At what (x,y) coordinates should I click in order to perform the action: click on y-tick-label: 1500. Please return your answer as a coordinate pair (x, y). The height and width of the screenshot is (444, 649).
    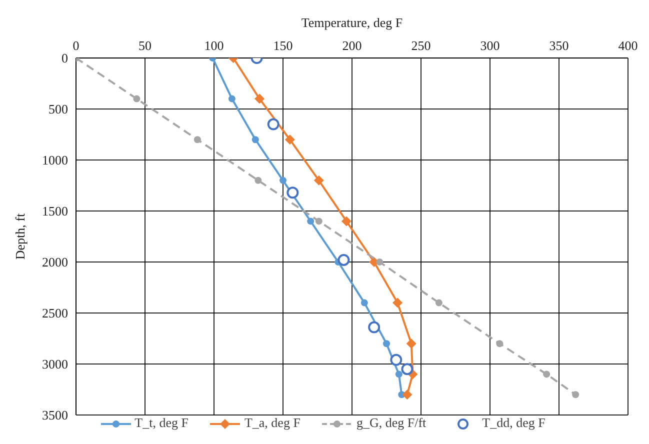
    Looking at the image, I should click on (55, 211).